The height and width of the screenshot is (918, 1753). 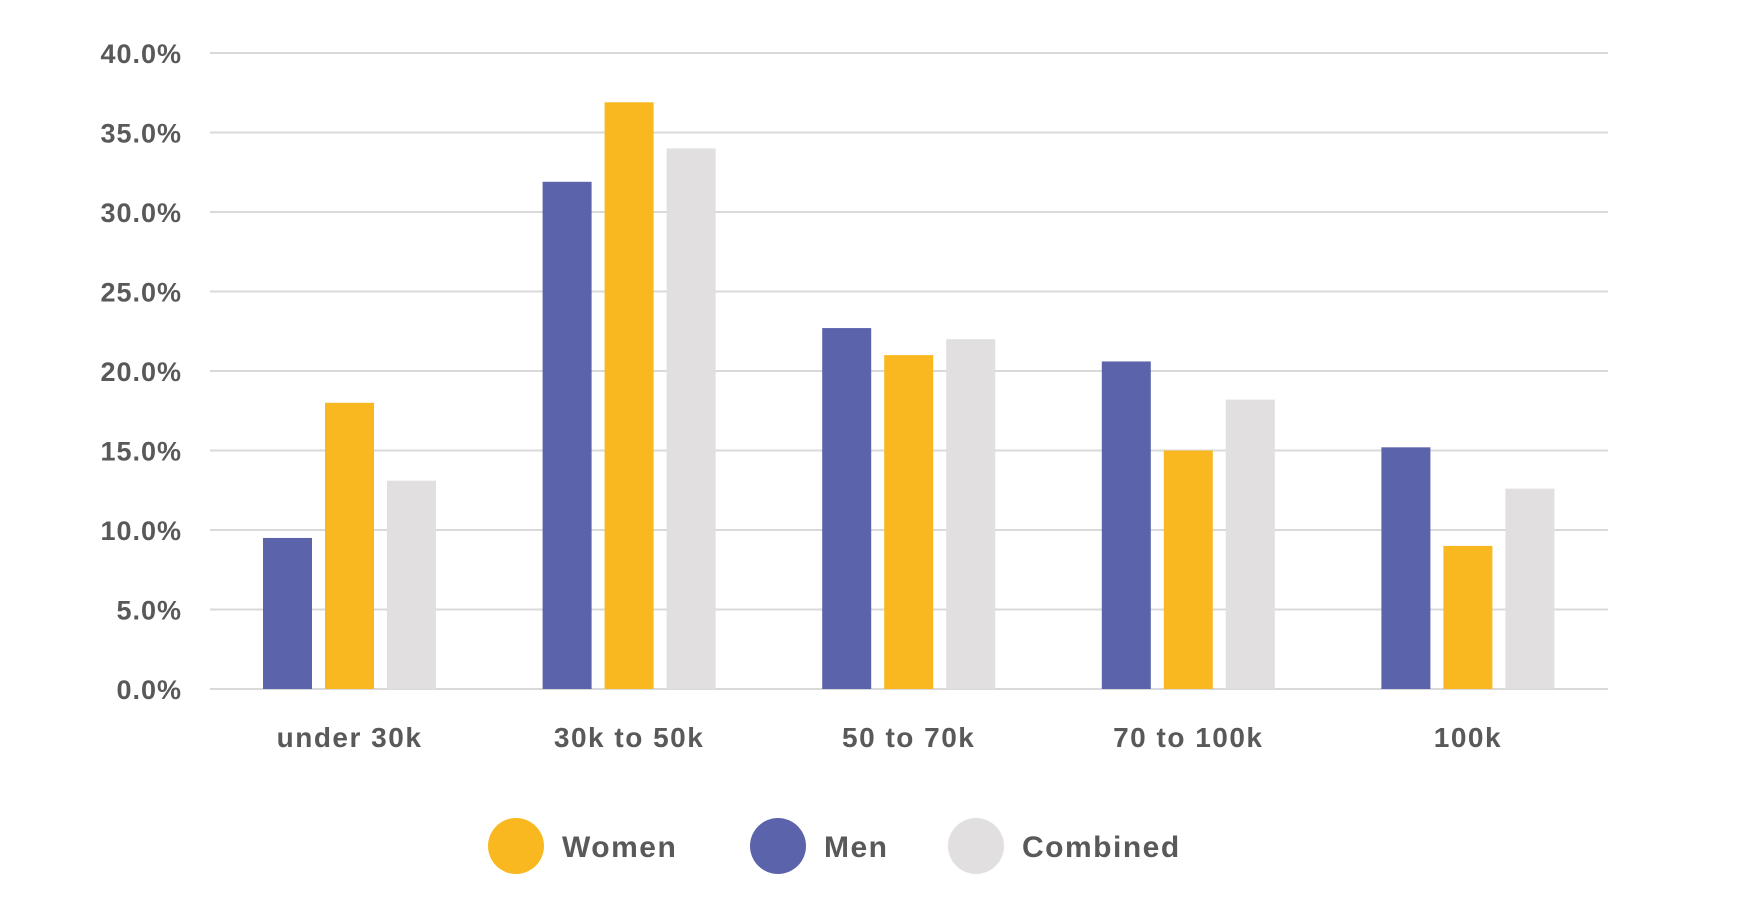 I want to click on legend-swatch-men, so click(x=778, y=846).